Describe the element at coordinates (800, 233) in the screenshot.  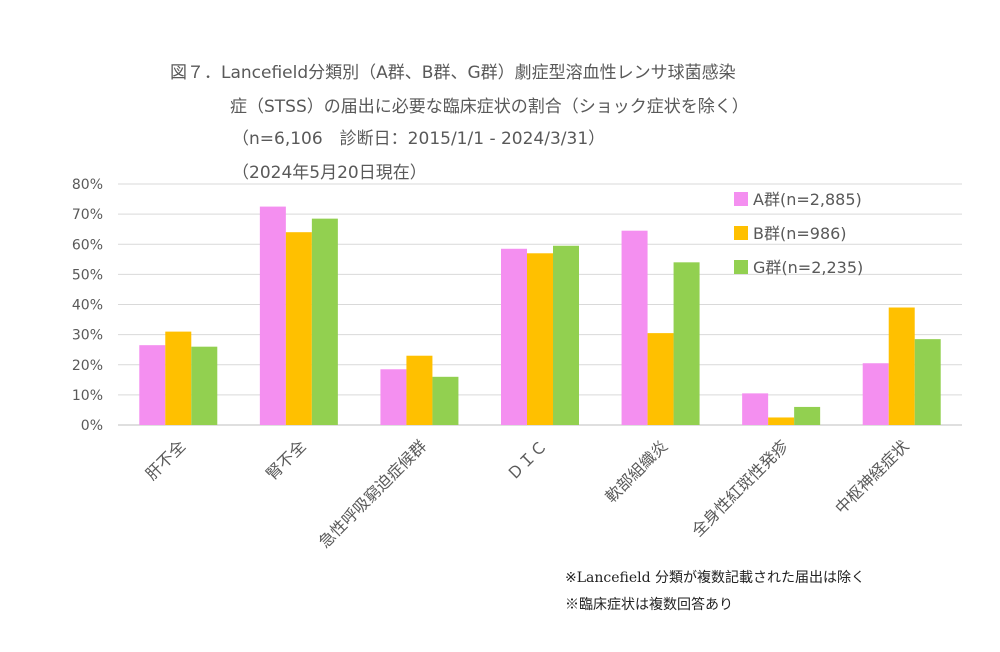
I see `legend-label: B群(n=986)` at that location.